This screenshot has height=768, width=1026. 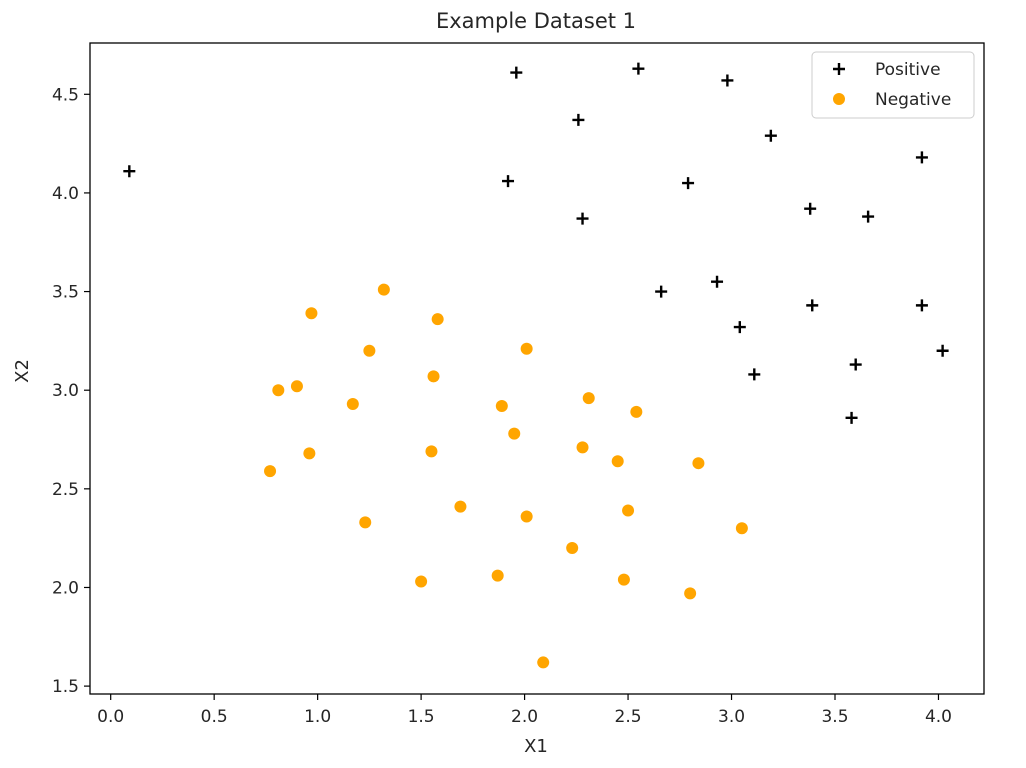 What do you see at coordinates (317, 717) in the screenshot?
I see `x-tick-label: 1.0` at bounding box center [317, 717].